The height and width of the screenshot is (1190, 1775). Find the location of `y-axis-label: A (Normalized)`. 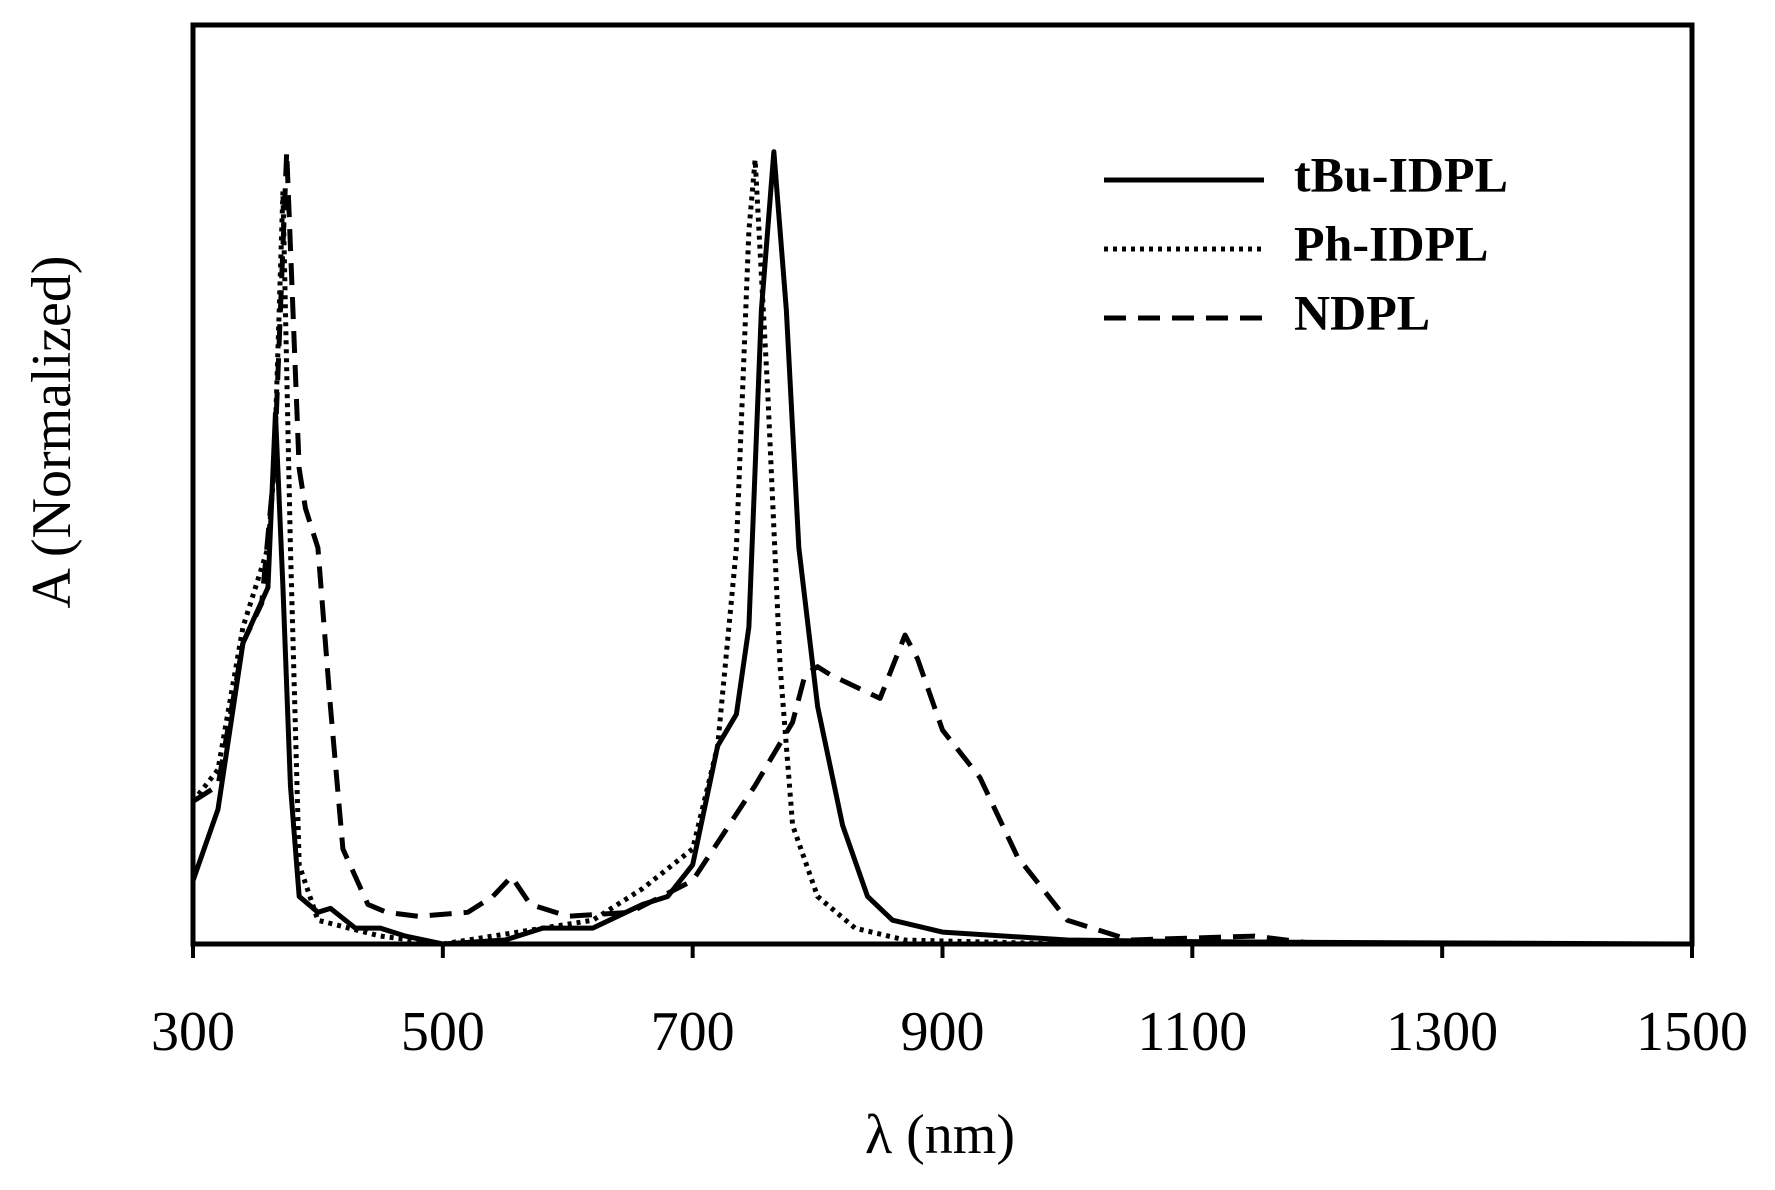

y-axis-label: A (Normalized) is located at coordinates (52, 432).